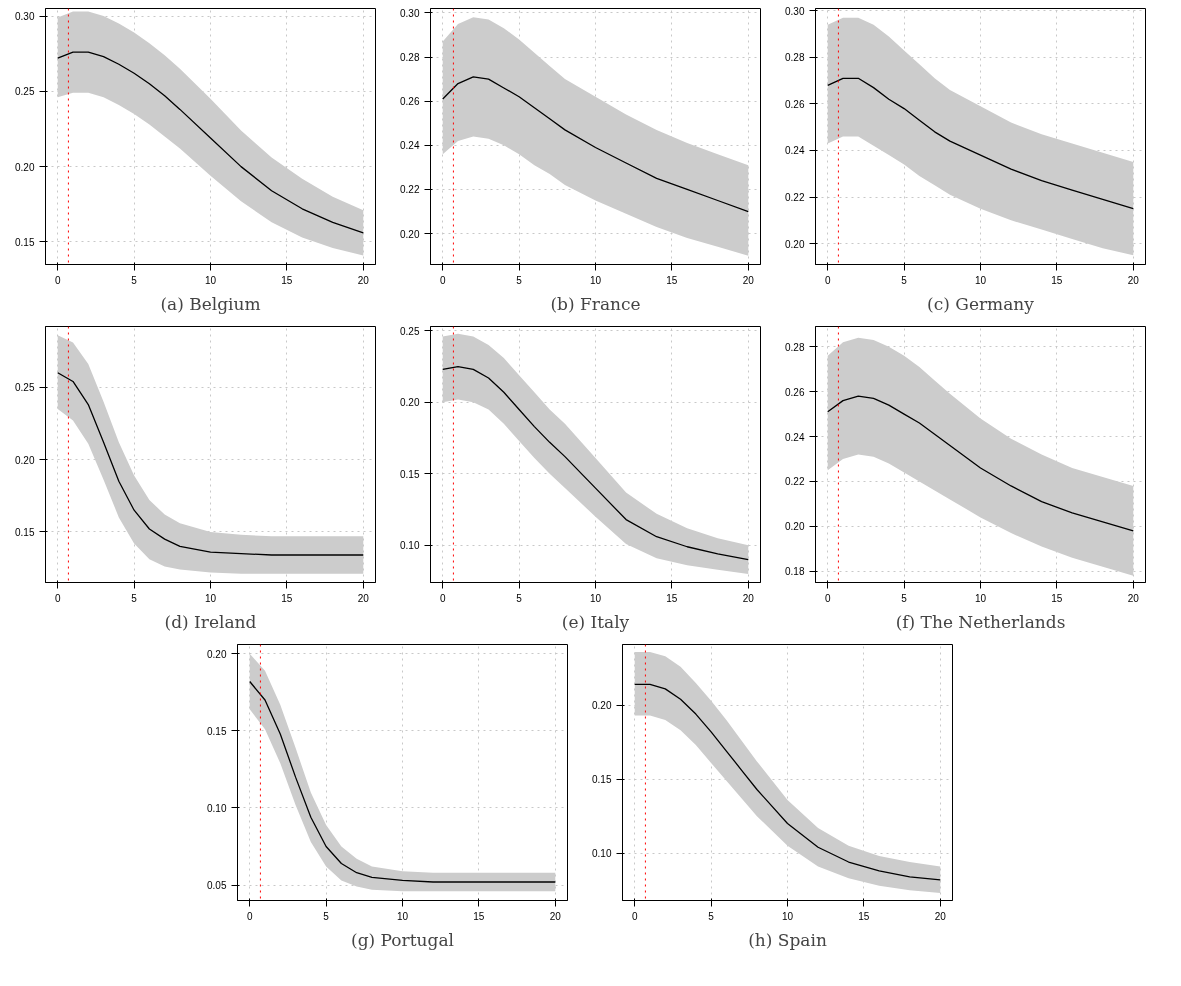 The height and width of the screenshot is (986, 1181). What do you see at coordinates (595, 303) in the screenshot?
I see `text: (b) France` at bounding box center [595, 303].